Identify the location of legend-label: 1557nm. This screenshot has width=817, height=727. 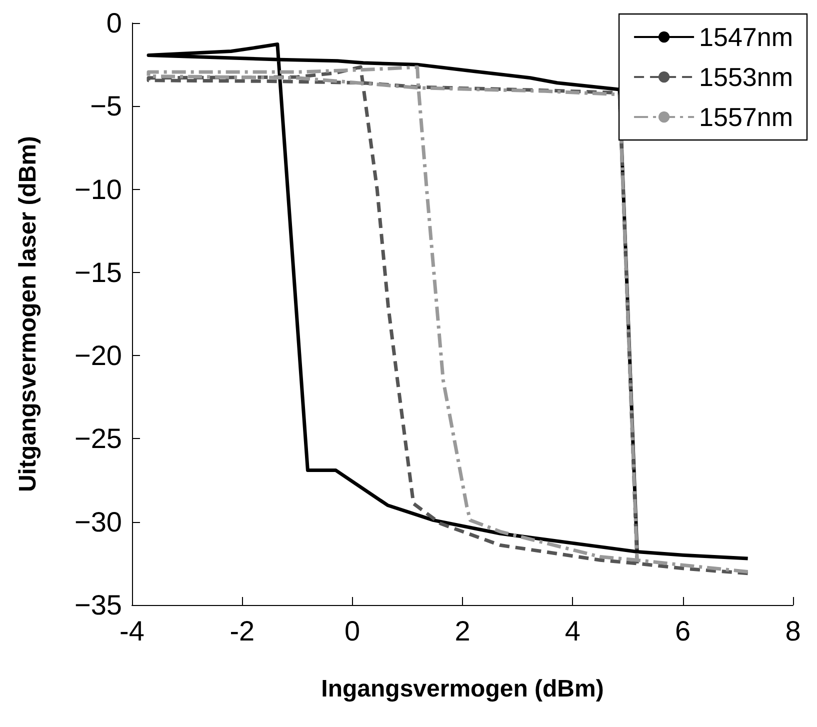
(746, 117).